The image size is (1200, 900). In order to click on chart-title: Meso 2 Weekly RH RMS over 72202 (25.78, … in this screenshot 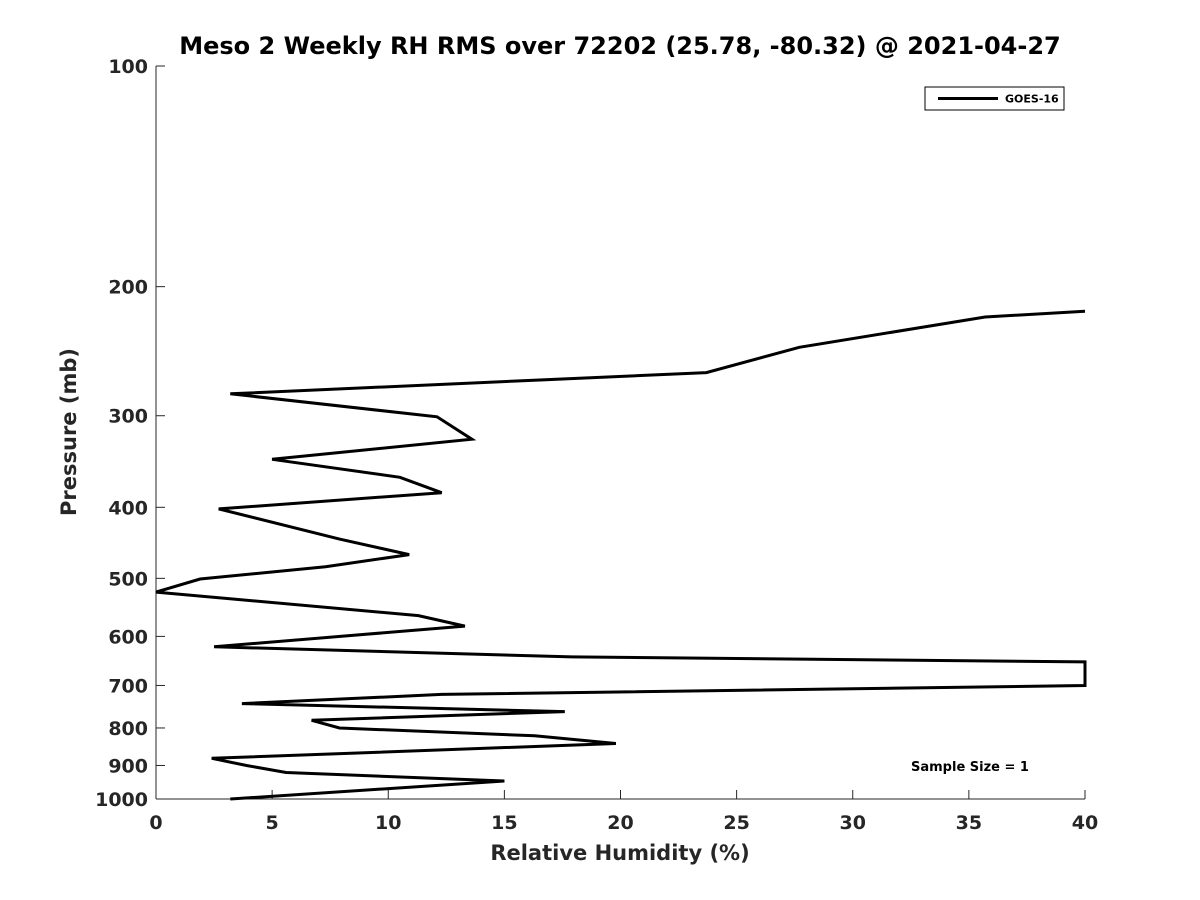, I will do `click(620, 46)`.